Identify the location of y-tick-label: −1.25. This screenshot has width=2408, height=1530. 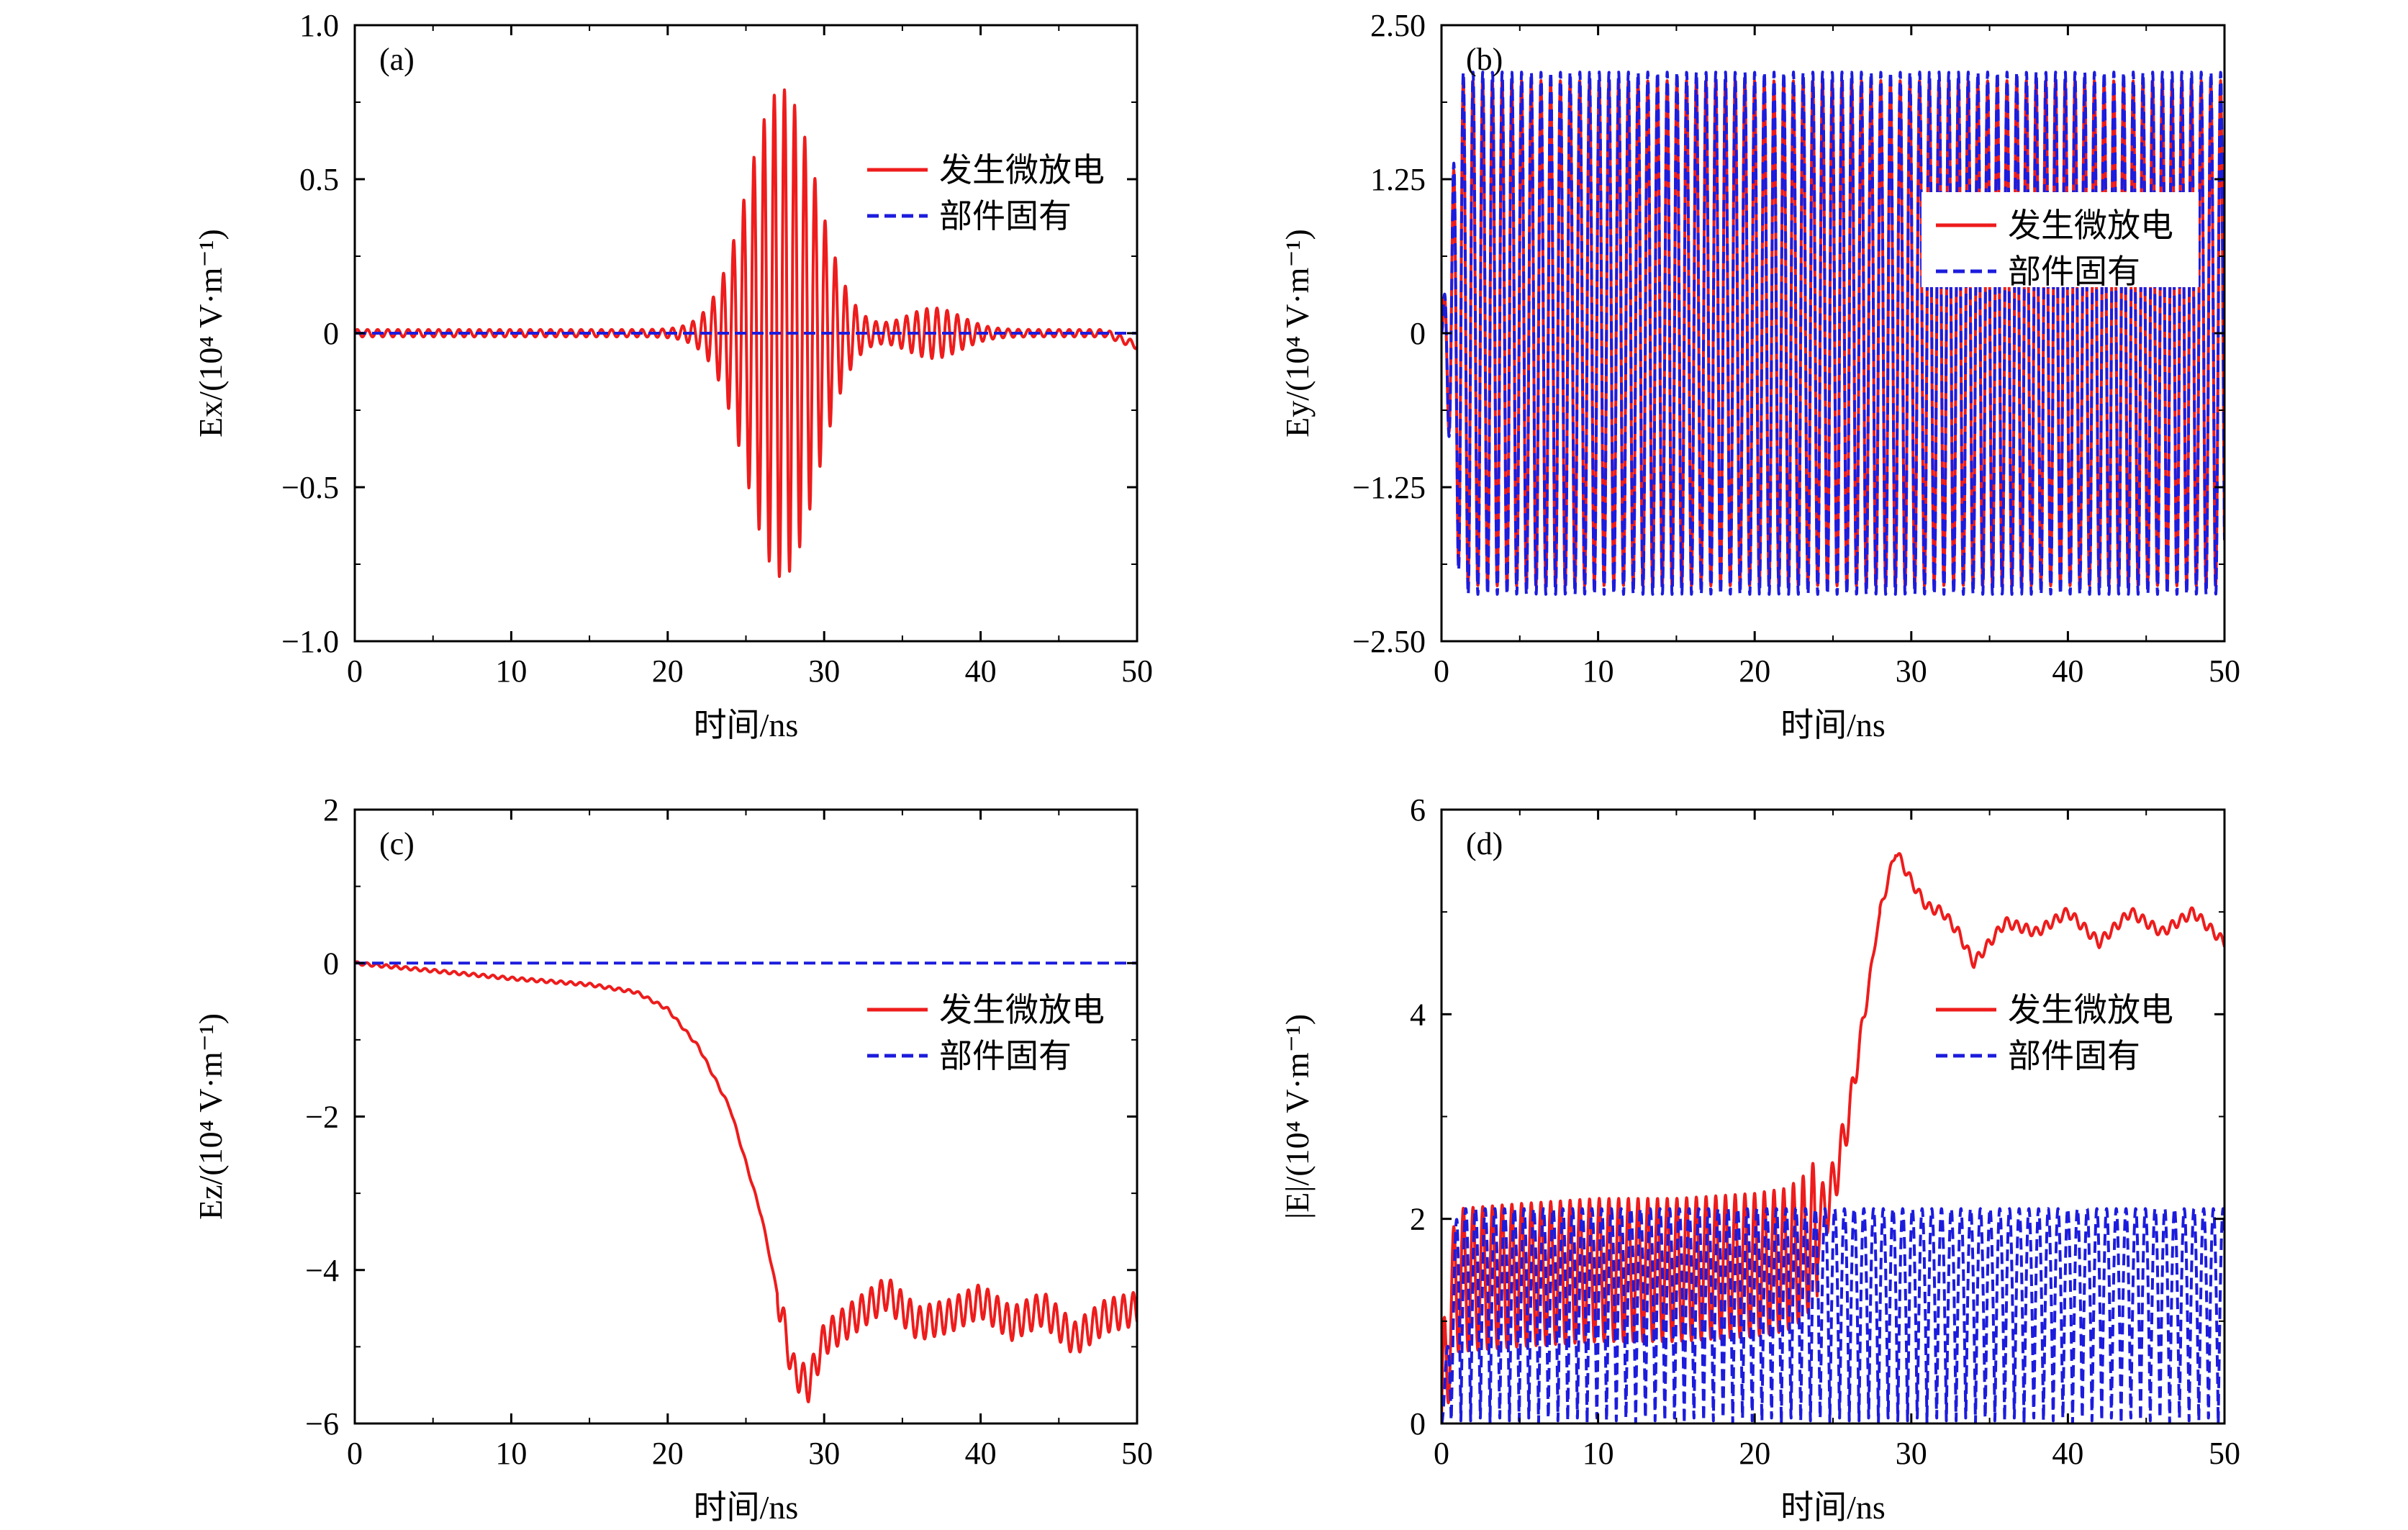
(1389, 487).